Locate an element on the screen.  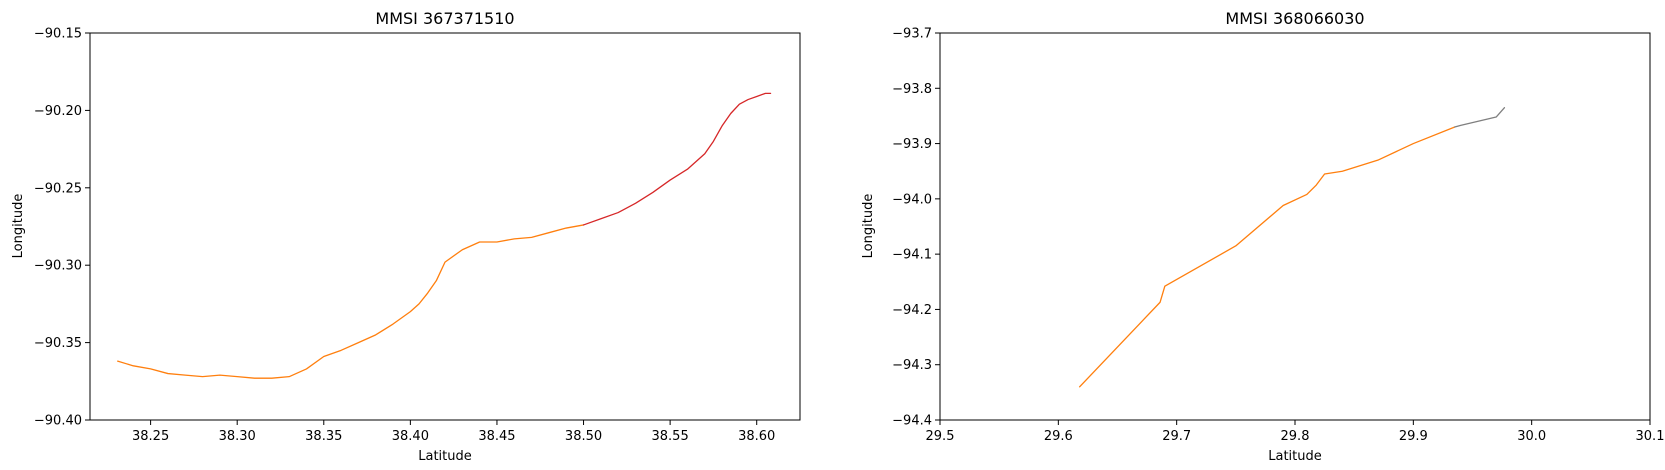
x-tick-label: 38.45 is located at coordinates (496, 436).